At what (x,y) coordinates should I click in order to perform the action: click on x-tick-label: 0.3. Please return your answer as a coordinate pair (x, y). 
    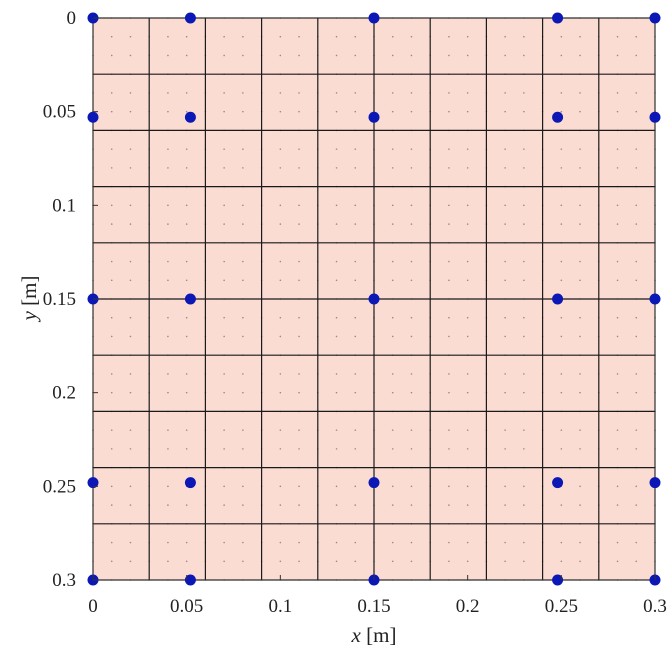
    Looking at the image, I should click on (655, 606).